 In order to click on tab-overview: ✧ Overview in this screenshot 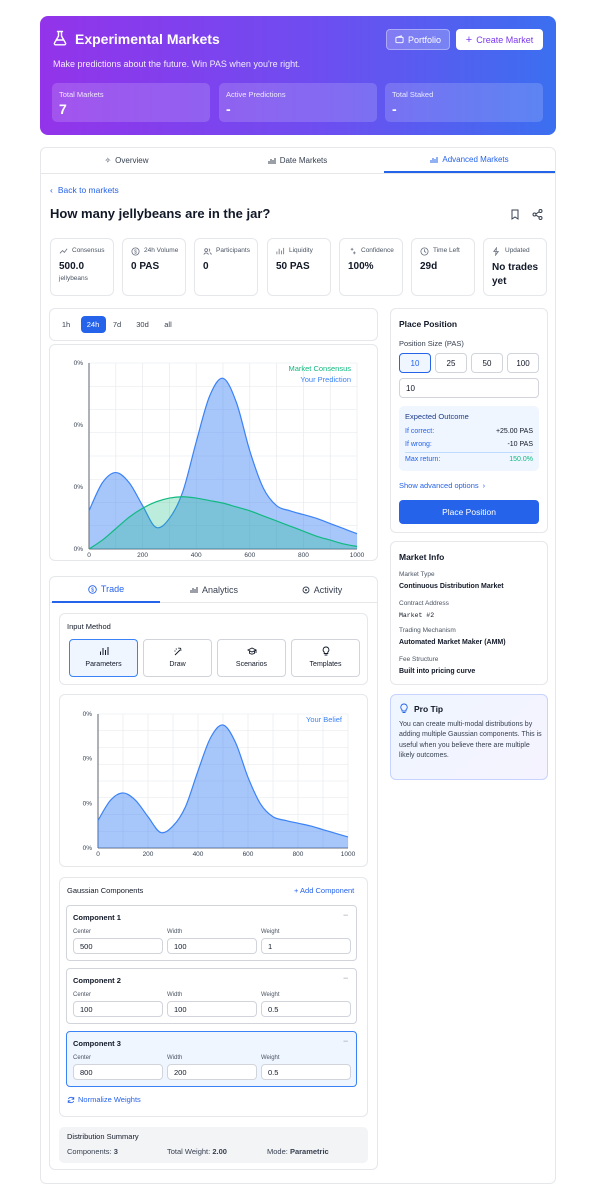, I will do `click(126, 160)`.